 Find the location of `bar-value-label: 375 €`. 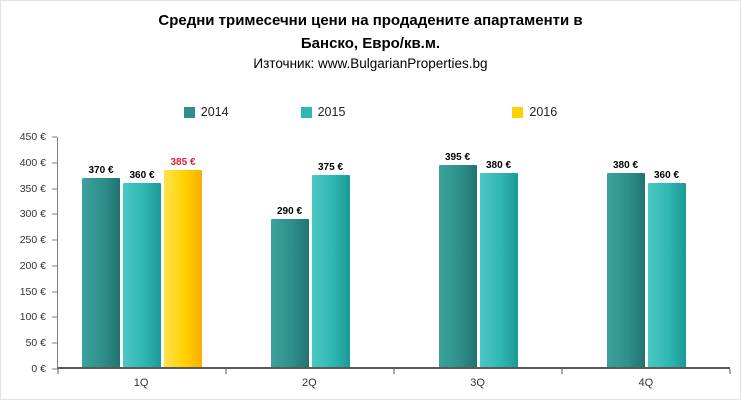

bar-value-label: 375 € is located at coordinates (330, 168).